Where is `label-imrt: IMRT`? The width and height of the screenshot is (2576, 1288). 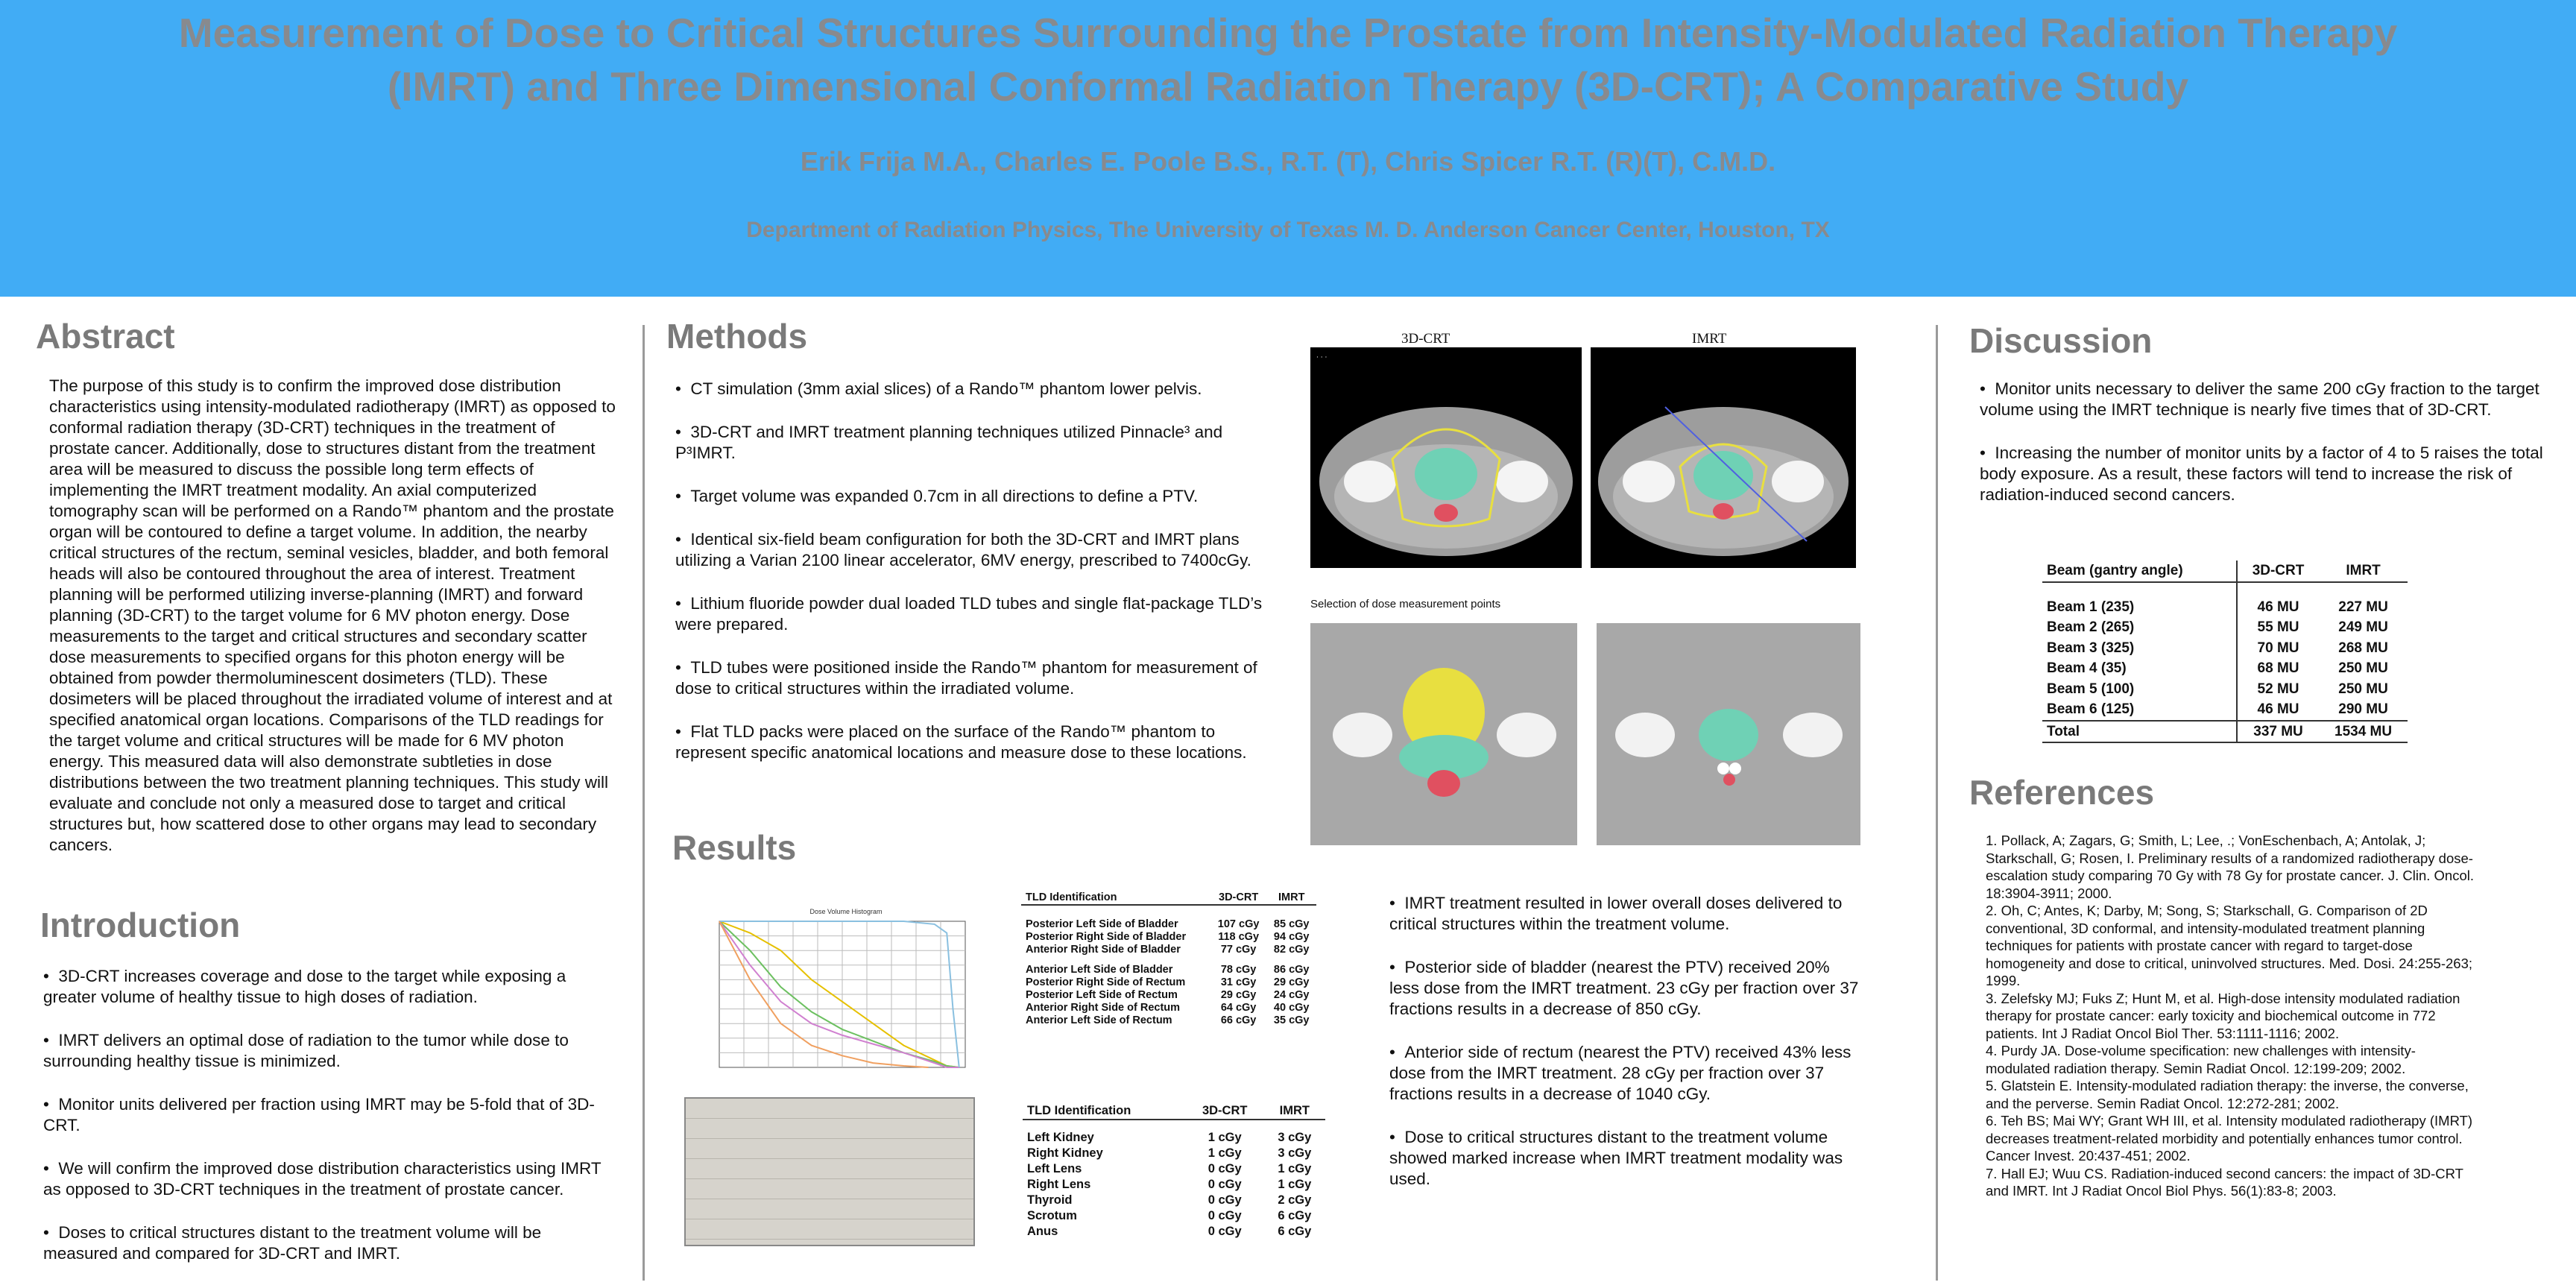 label-imrt: IMRT is located at coordinates (1709, 339).